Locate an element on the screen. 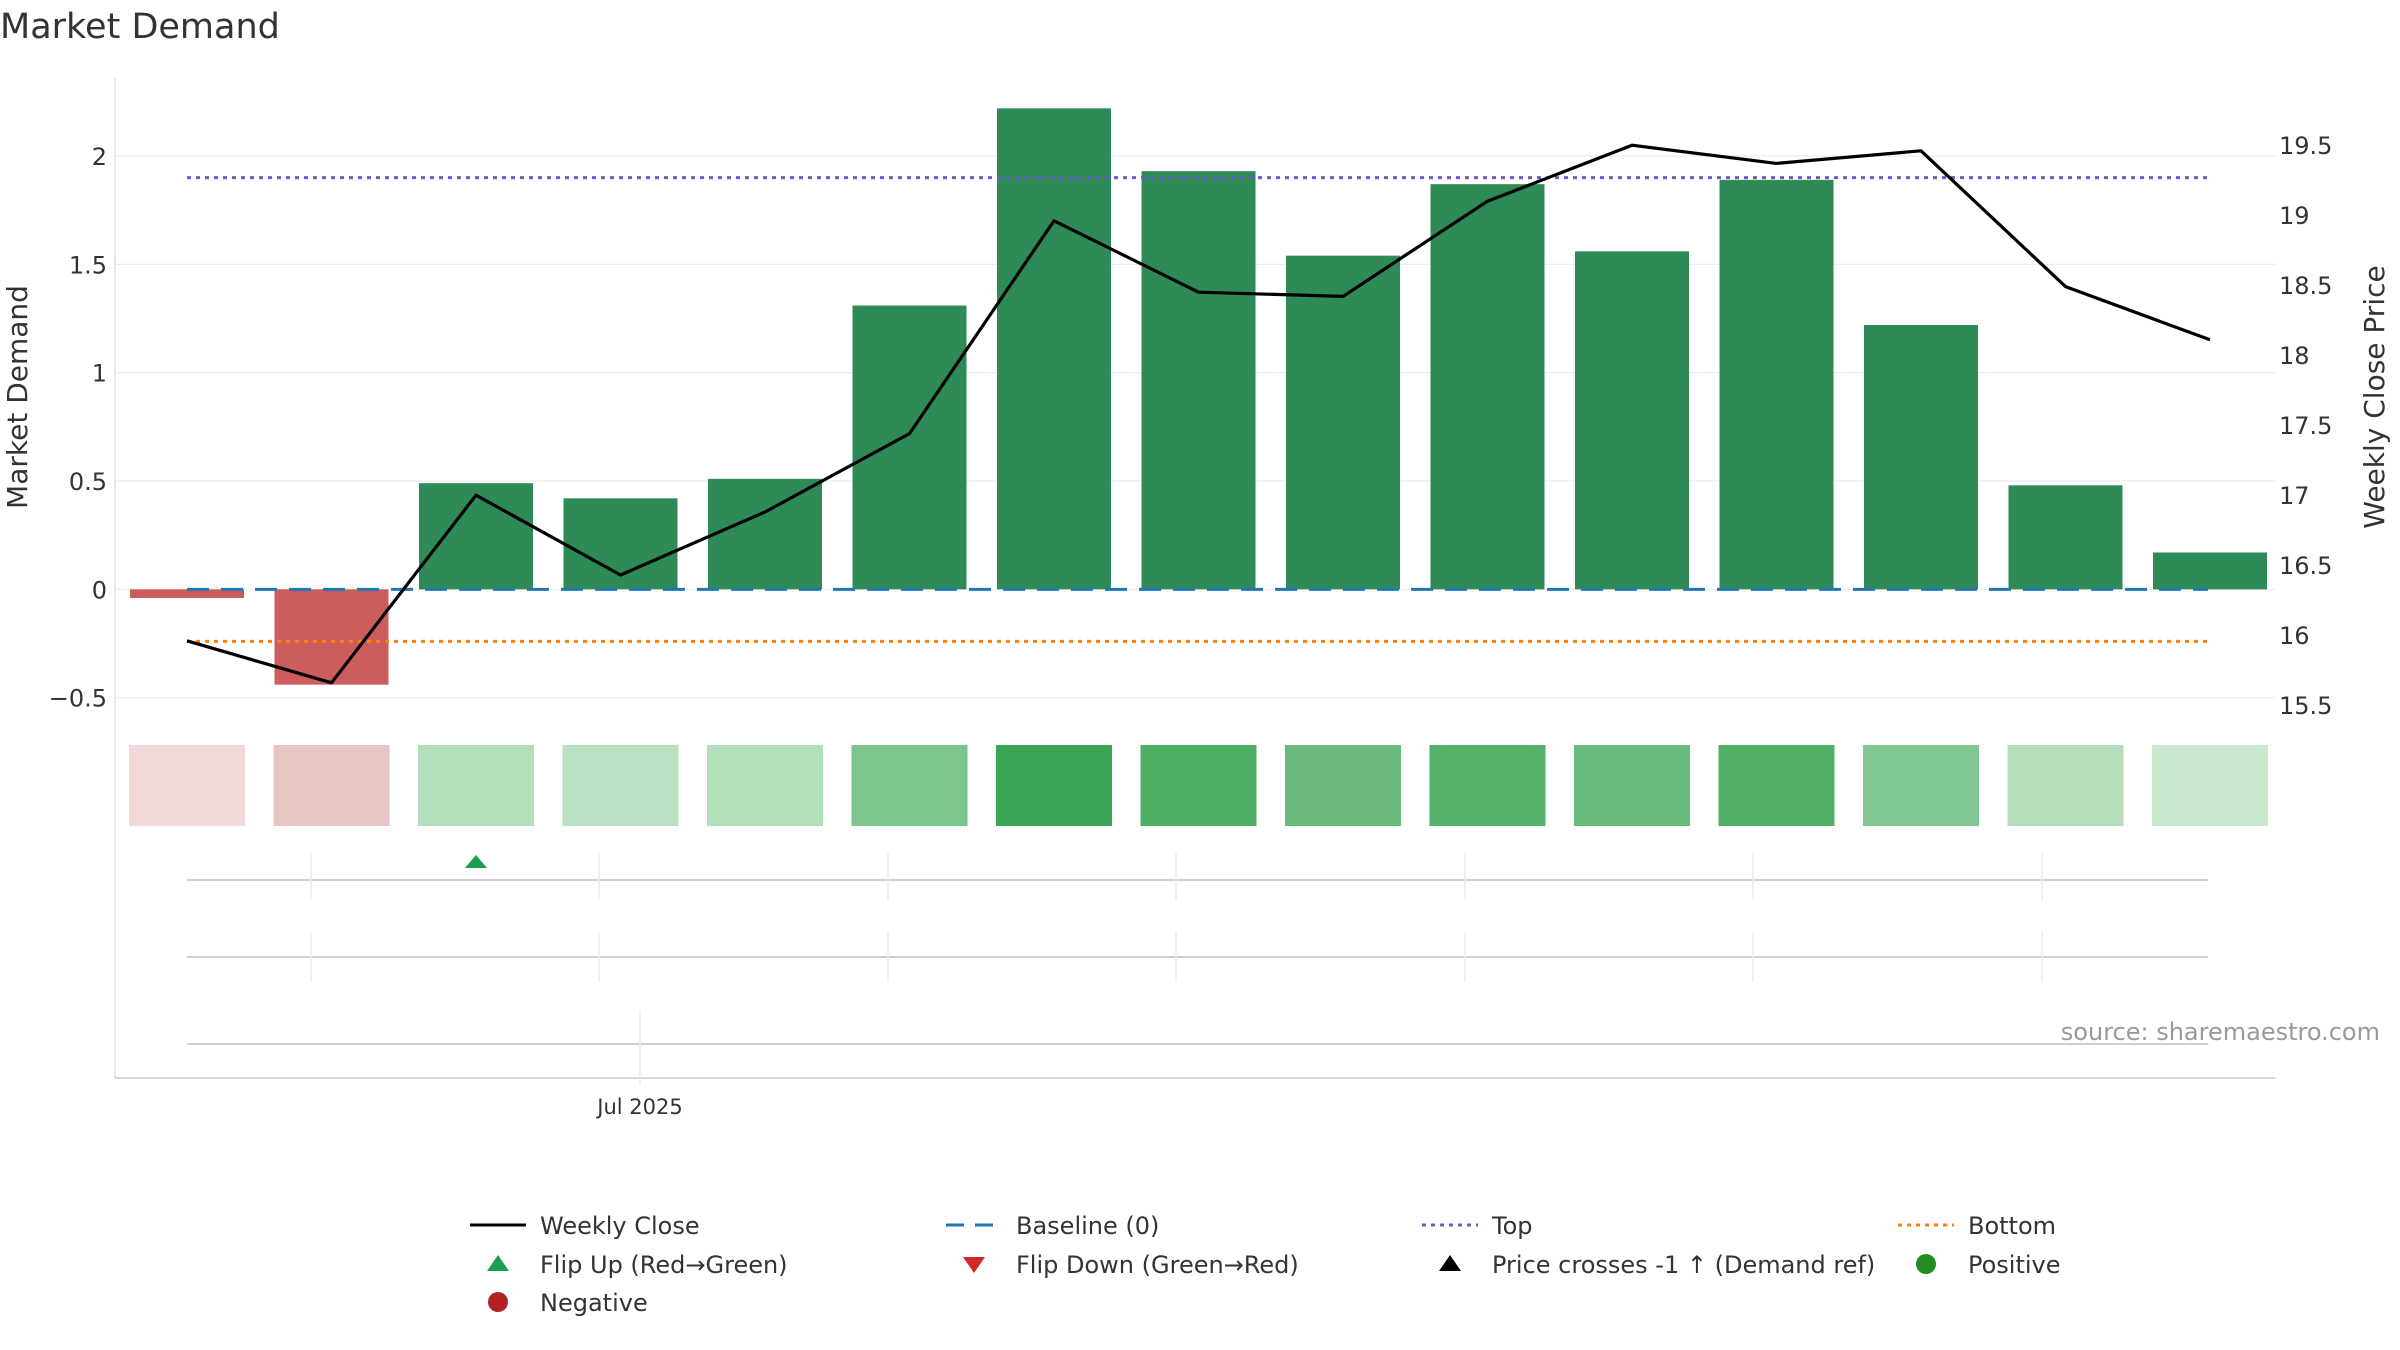 The width and height of the screenshot is (2400, 1350). x-tick-label: Jul 2025 is located at coordinates (638, 1107).